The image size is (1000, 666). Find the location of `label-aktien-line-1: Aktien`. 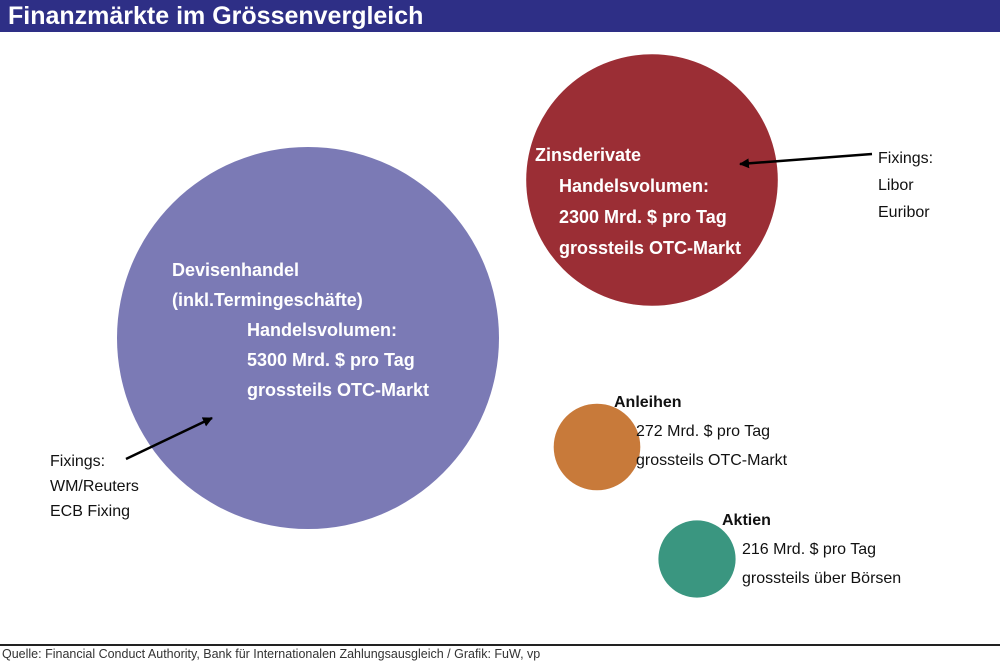

label-aktien-line-1: Aktien is located at coordinates (746, 520).